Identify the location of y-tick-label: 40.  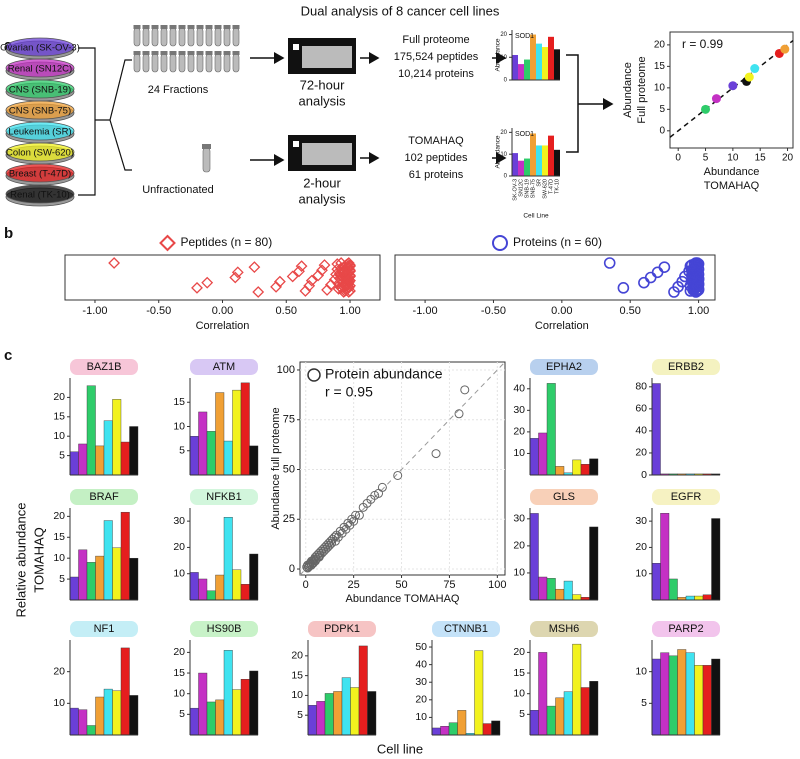
(641, 431).